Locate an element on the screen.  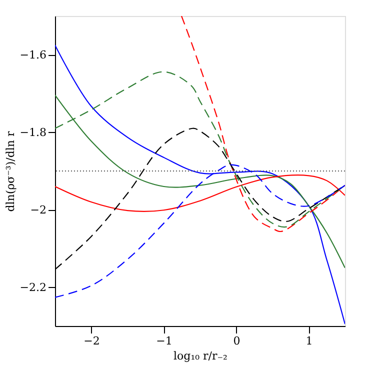
x-tick-label: 0 is located at coordinates (236, 341).